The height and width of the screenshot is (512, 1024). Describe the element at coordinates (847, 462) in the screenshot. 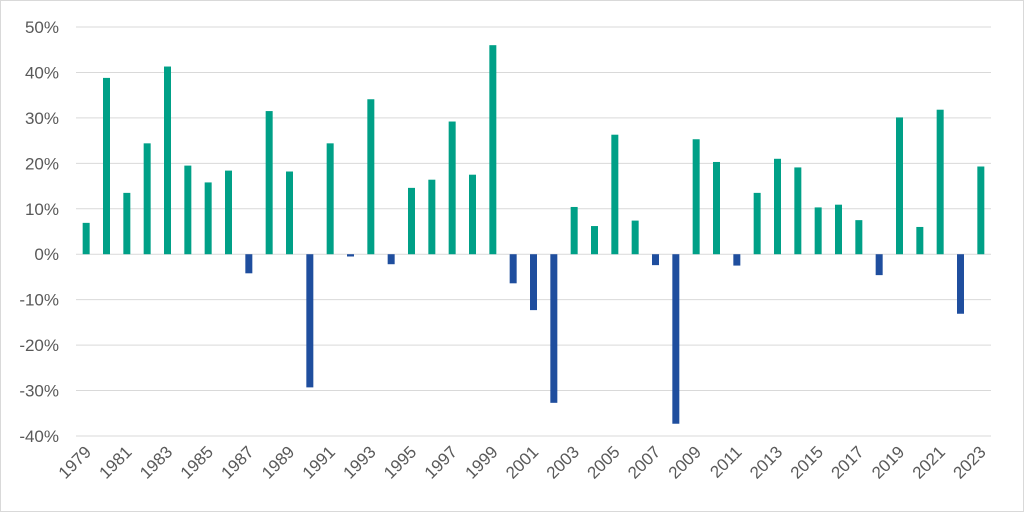

I see `x-tick-label: 2017` at that location.